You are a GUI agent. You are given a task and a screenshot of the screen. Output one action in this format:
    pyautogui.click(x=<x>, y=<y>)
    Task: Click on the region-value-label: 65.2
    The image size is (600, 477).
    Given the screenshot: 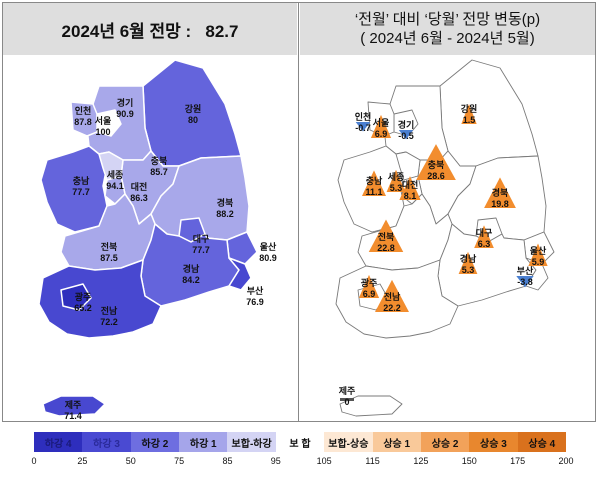 What is the action you would take?
    pyautogui.click(x=83, y=308)
    